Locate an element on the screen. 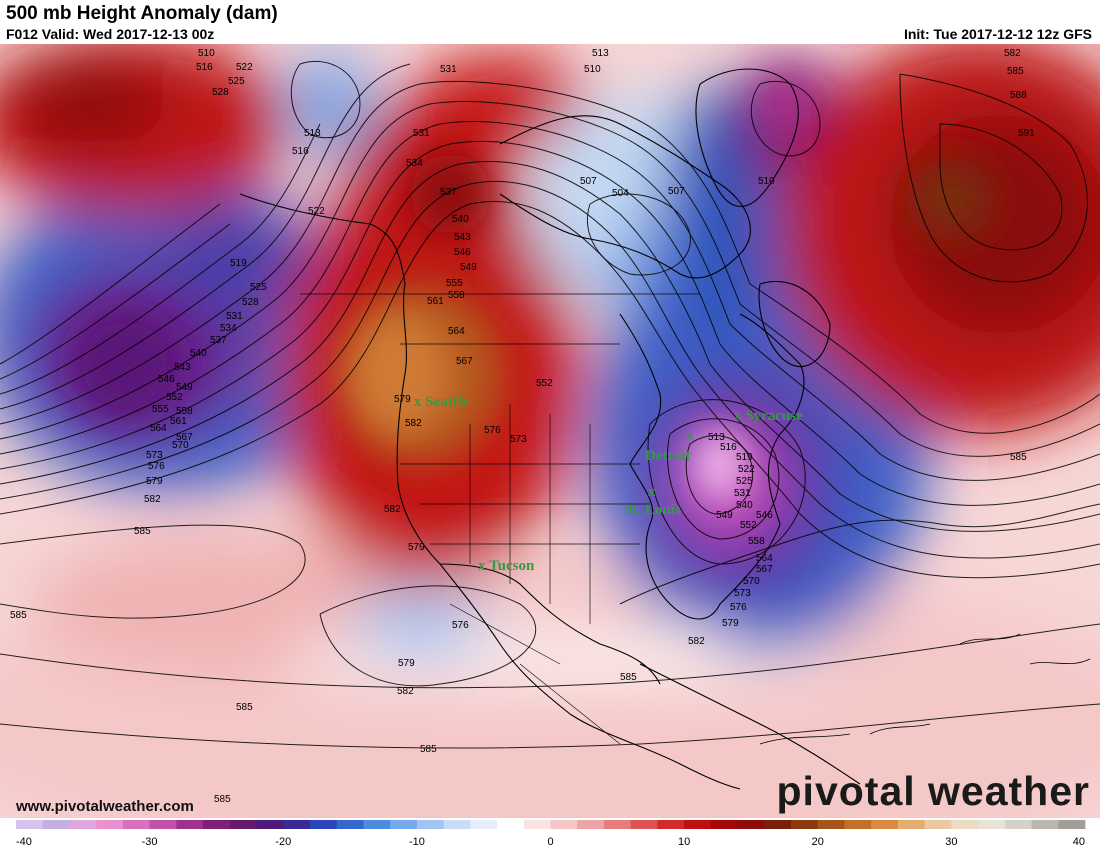  city-label-st-louis: St. Louis is located at coordinates (652, 510).